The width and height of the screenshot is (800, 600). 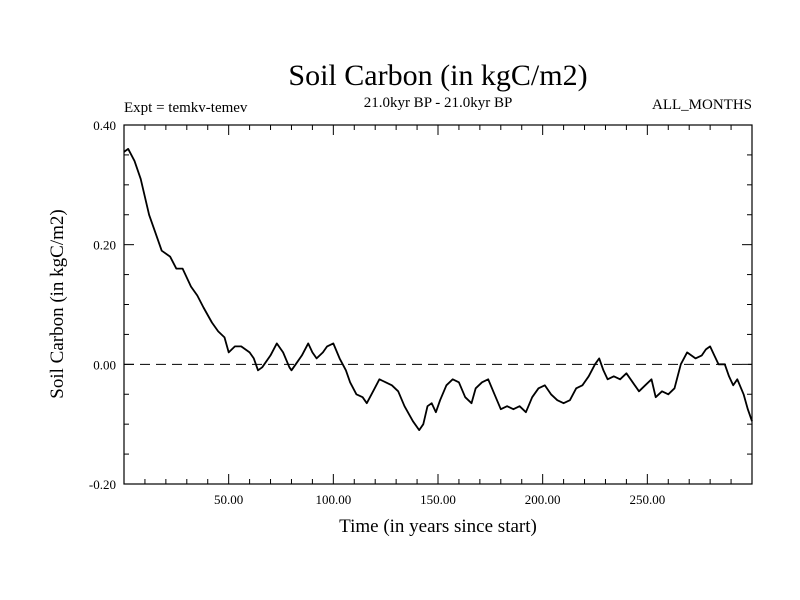 I want to click on x-tick-label: 150.00, so click(x=438, y=499).